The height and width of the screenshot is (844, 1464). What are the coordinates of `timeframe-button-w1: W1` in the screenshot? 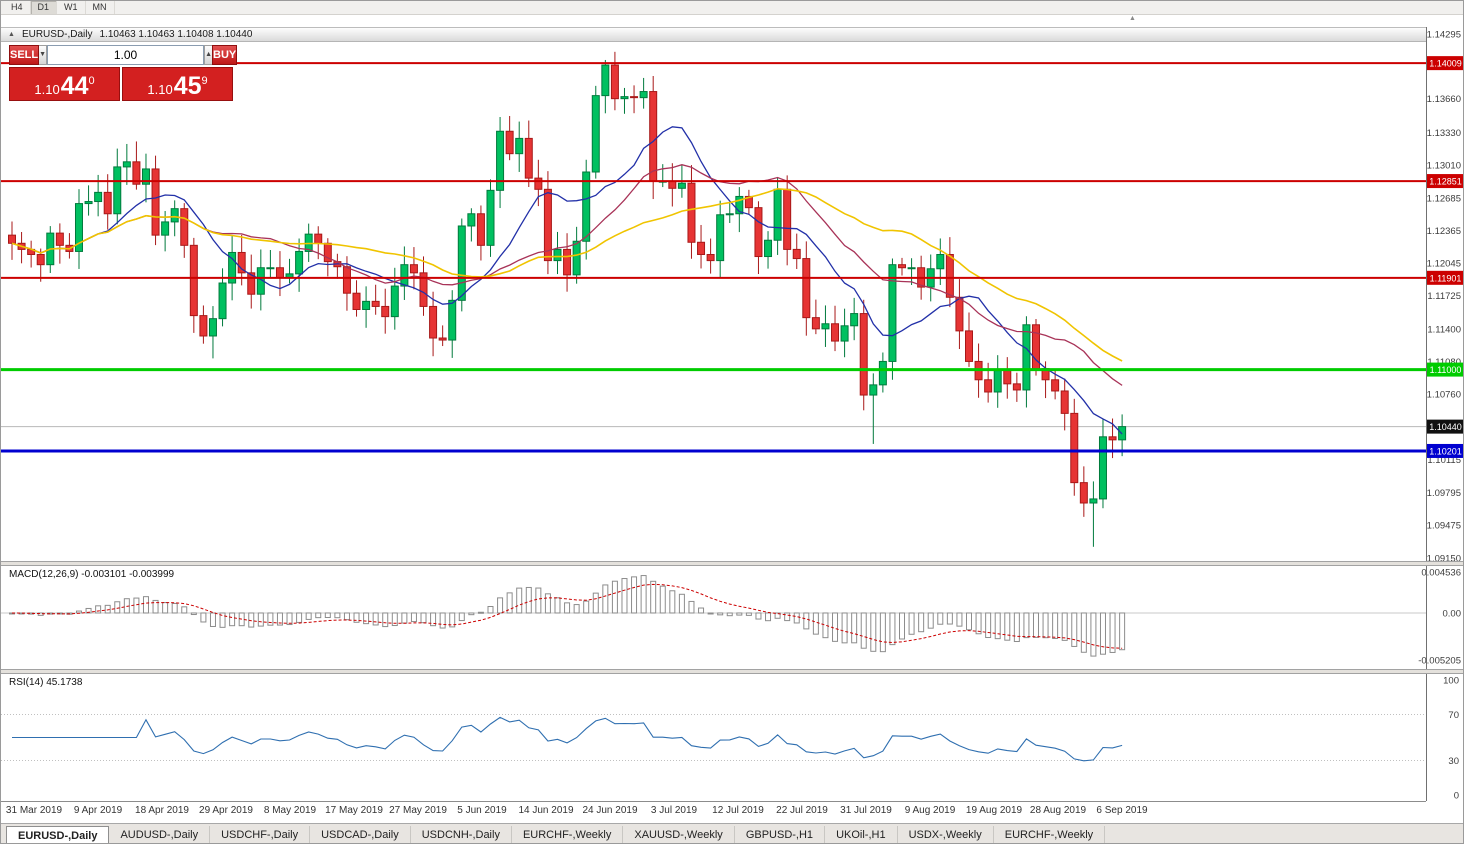 It's located at (71, 7).